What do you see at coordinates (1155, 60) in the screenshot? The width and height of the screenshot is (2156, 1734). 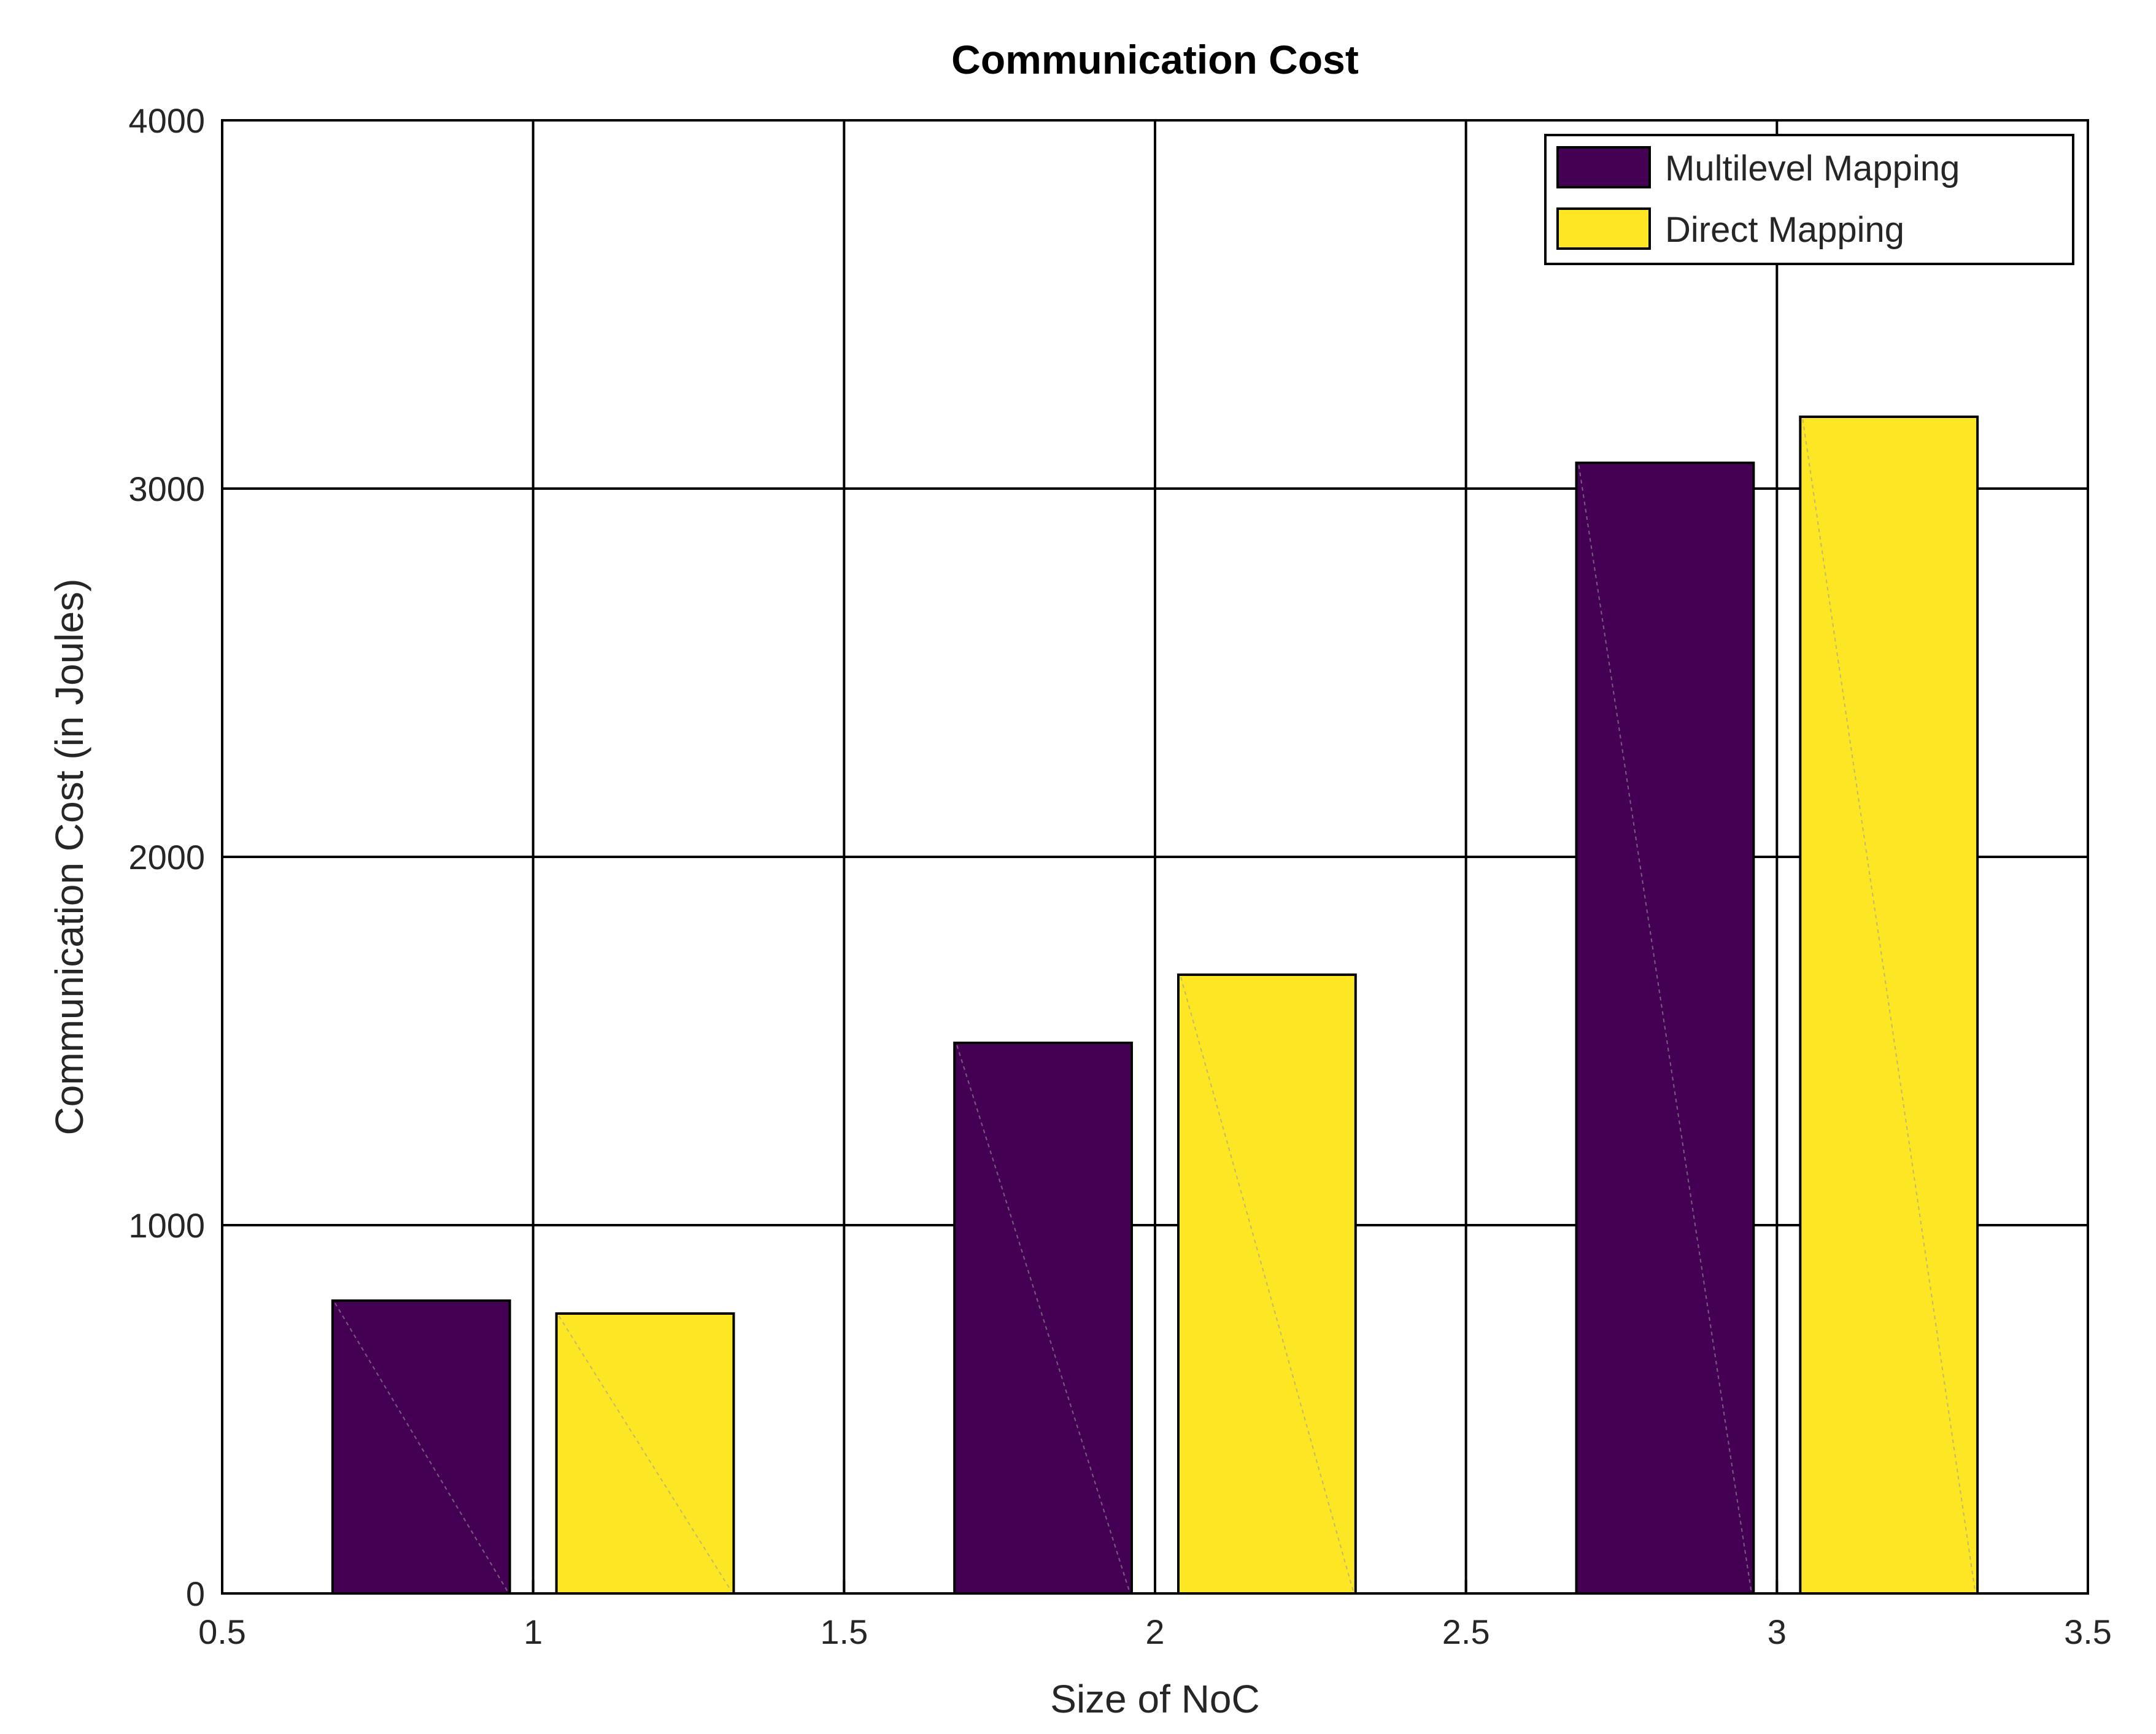 I see `chart-title: Communication Cost` at bounding box center [1155, 60].